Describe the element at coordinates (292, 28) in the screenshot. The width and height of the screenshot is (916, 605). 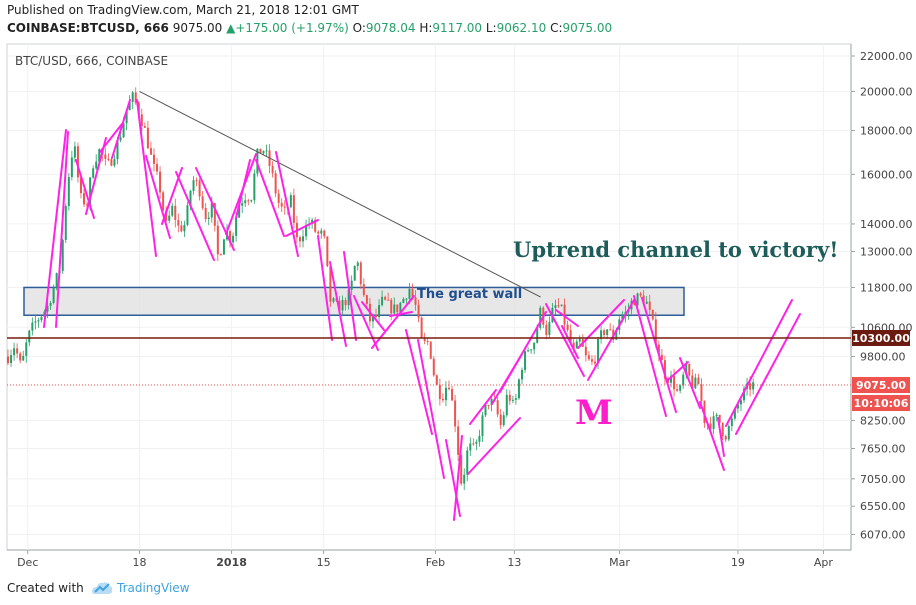
I see `price-change: +175.00 (+1.97%)` at that location.